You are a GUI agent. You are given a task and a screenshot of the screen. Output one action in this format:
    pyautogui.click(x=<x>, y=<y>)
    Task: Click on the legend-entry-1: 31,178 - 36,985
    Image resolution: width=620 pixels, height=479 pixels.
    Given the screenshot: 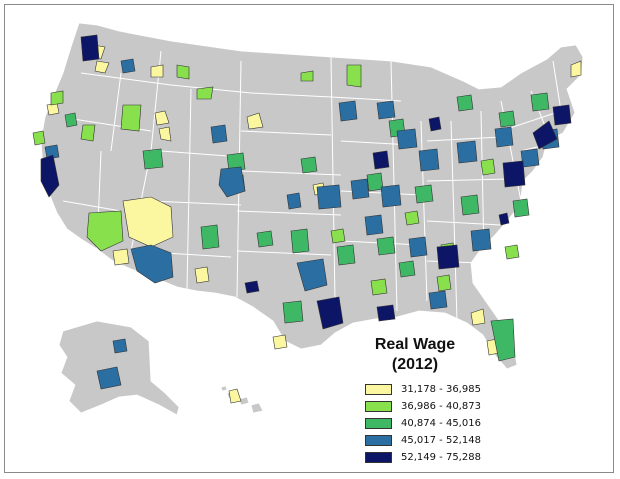 What is the action you would take?
    pyautogui.click(x=428, y=389)
    